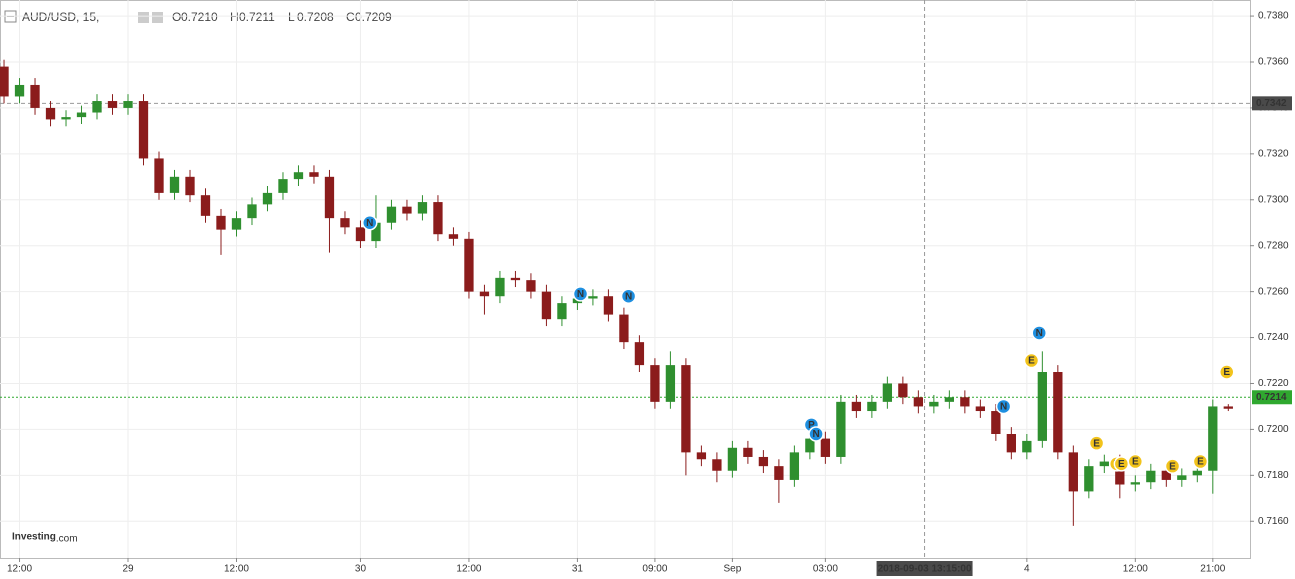 This screenshot has width=1295, height=579. Describe the element at coordinates (654, 569) in the screenshot. I see `x-tick-label: 09:00` at that location.